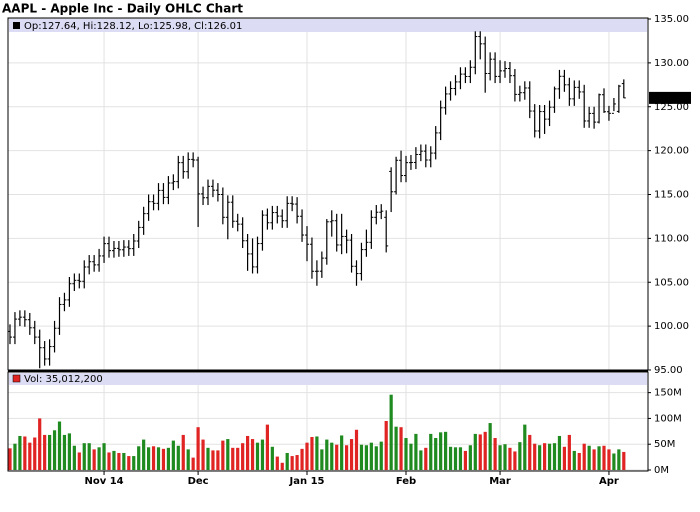  I want to click on last-price-box, so click(670, 97).